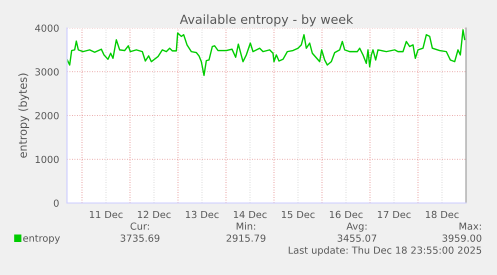 The height and width of the screenshot is (275, 497). I want to click on x-tick-label: 13 Dec, so click(202, 214).